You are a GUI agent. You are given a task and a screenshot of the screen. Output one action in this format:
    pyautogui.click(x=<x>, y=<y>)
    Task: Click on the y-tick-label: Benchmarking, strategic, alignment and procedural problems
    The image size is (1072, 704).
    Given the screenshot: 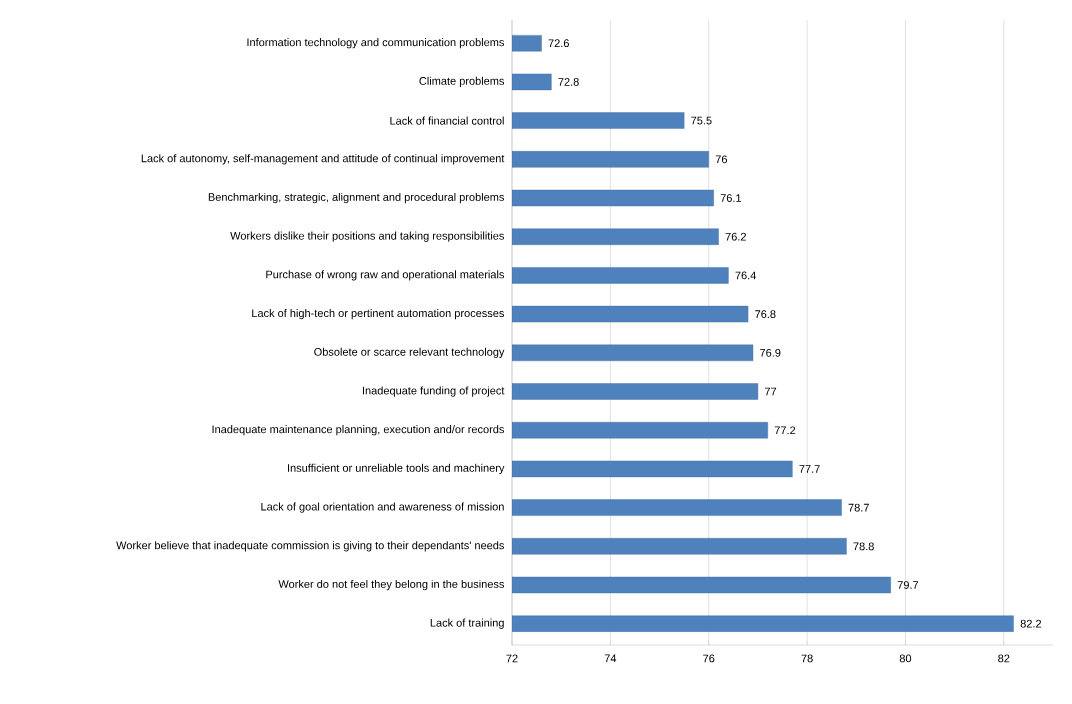 What is the action you would take?
    pyautogui.click(x=356, y=198)
    